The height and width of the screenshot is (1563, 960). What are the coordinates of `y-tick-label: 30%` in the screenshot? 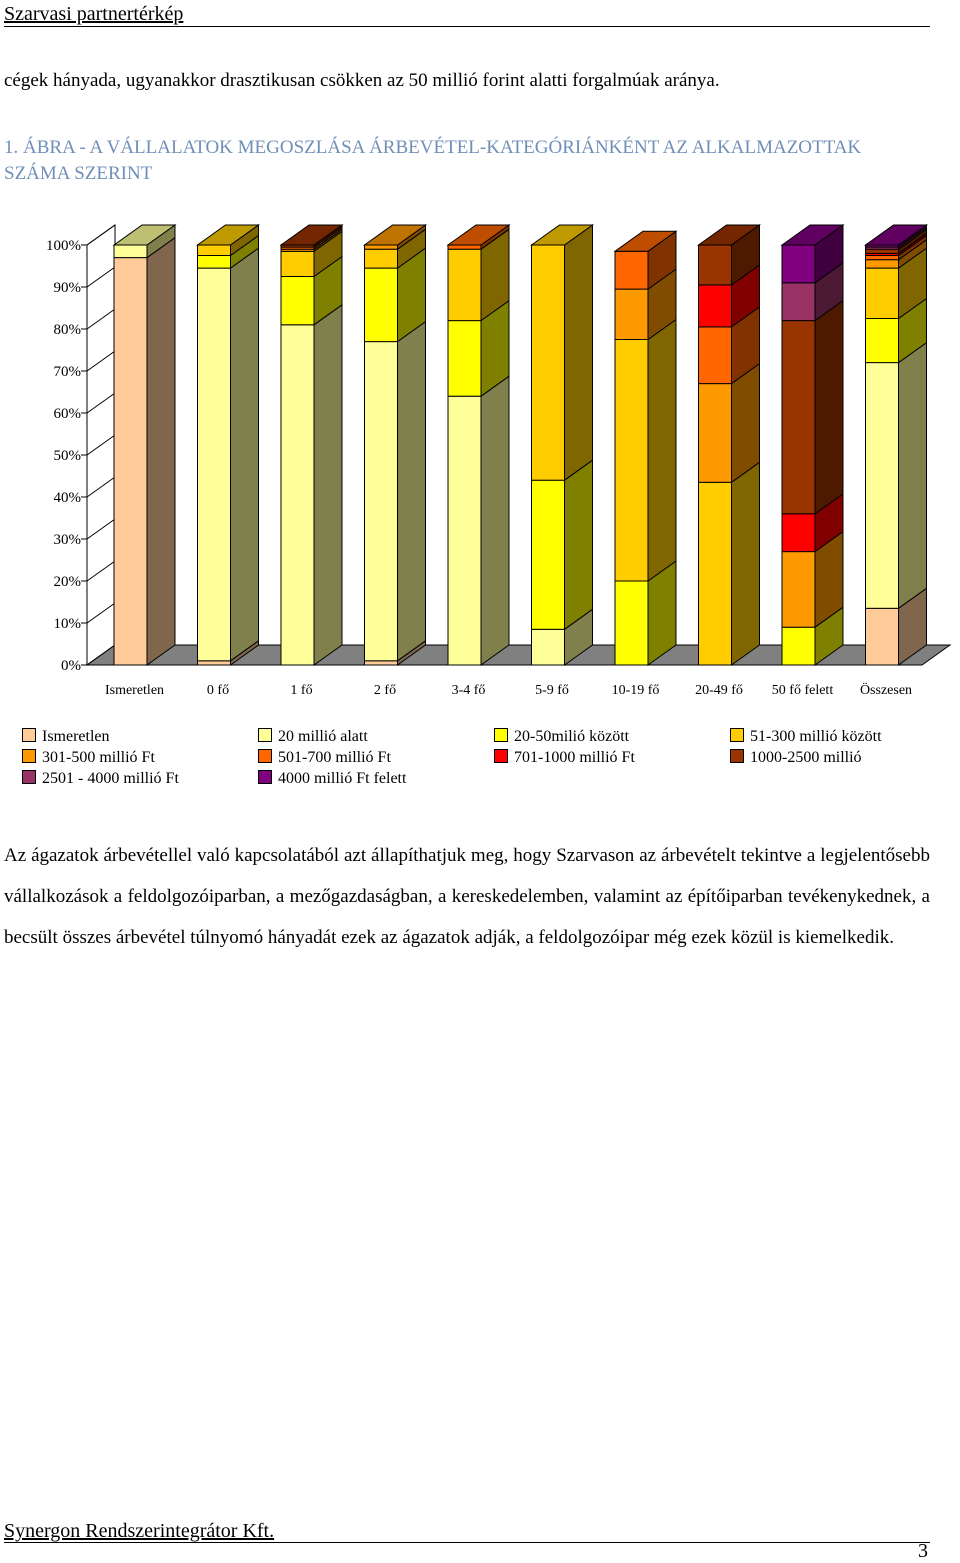 It's located at (68, 540).